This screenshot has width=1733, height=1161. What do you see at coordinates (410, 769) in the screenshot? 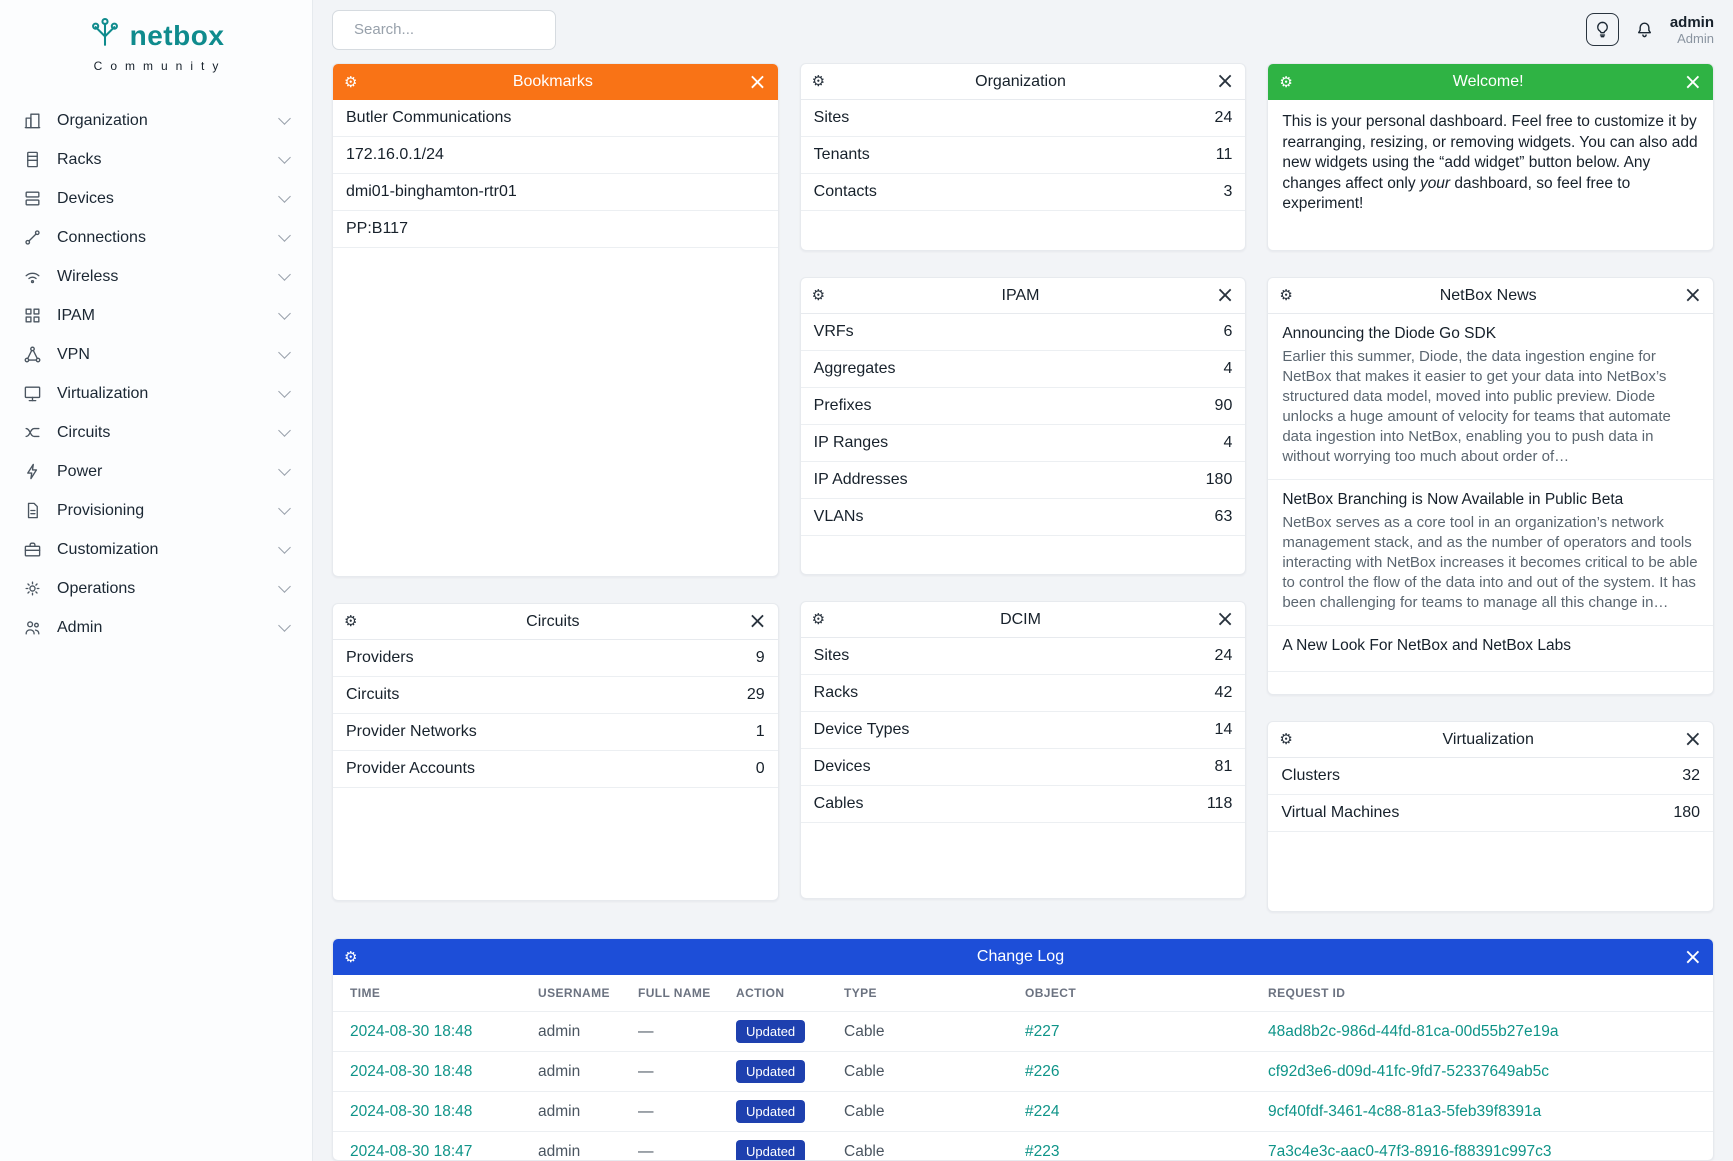
I see `stat-label: Provider Accounts` at bounding box center [410, 769].